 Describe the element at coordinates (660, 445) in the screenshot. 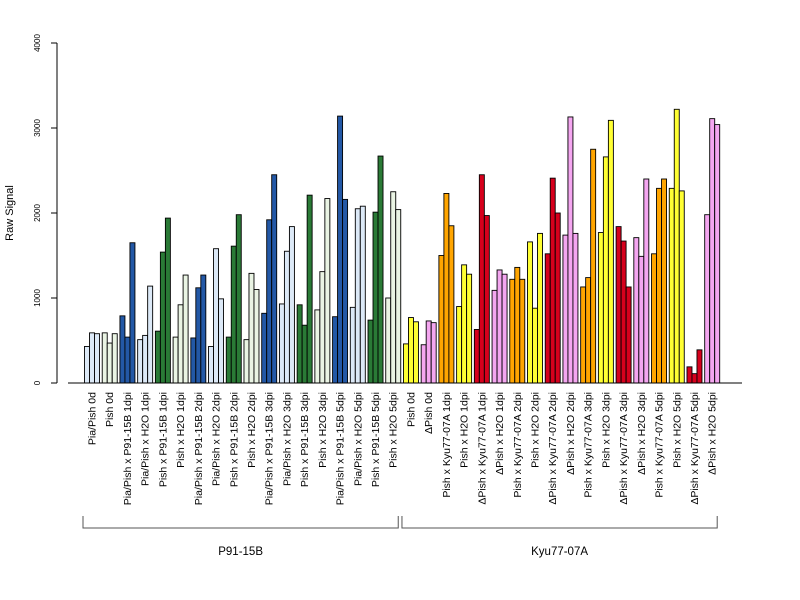

I see `x-tick-label: Pish x Kyu77-07A 5dpi` at that location.